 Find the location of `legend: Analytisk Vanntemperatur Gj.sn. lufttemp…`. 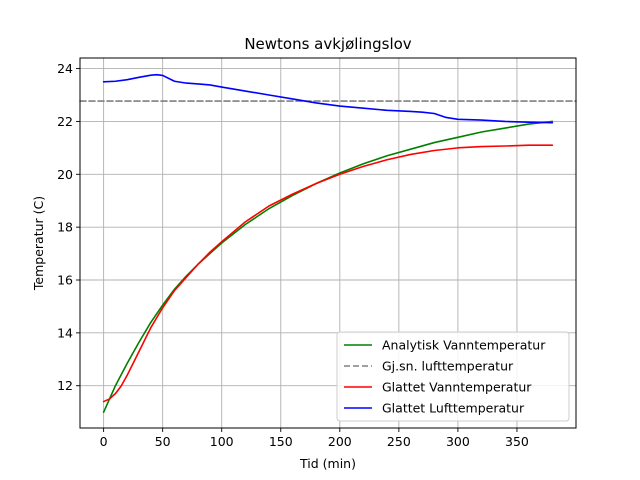

legend: Analytisk Vanntemperatur Gj.sn. lufttemp… is located at coordinates (453, 376).